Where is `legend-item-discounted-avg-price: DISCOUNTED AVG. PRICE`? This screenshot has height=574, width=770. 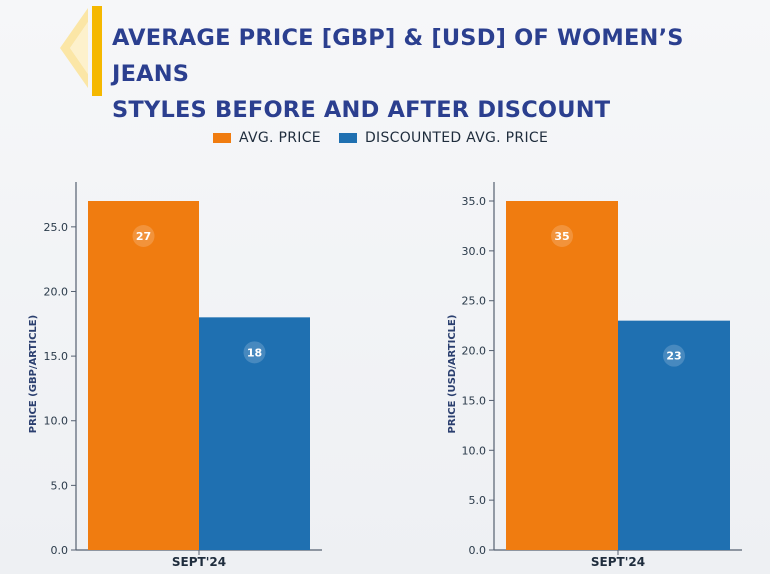
legend-item-discounted-avg-price: DISCOUNTED AVG. PRICE is located at coordinates (443, 138).